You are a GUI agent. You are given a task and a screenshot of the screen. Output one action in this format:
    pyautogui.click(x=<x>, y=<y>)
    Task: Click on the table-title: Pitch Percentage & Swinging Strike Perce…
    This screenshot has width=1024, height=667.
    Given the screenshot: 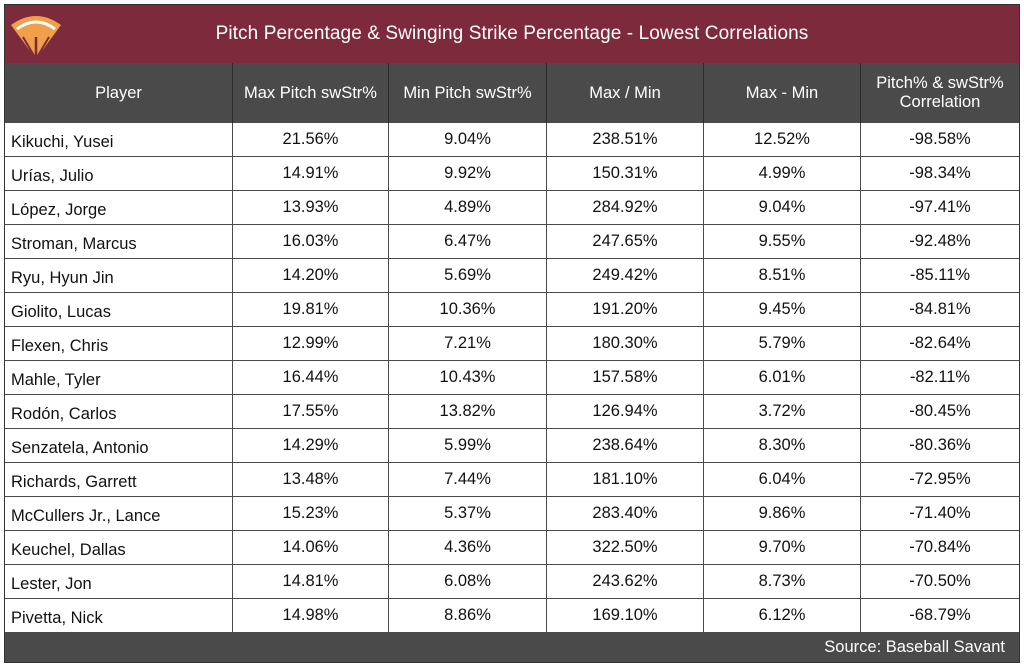 What is the action you would take?
    pyautogui.click(x=512, y=33)
    